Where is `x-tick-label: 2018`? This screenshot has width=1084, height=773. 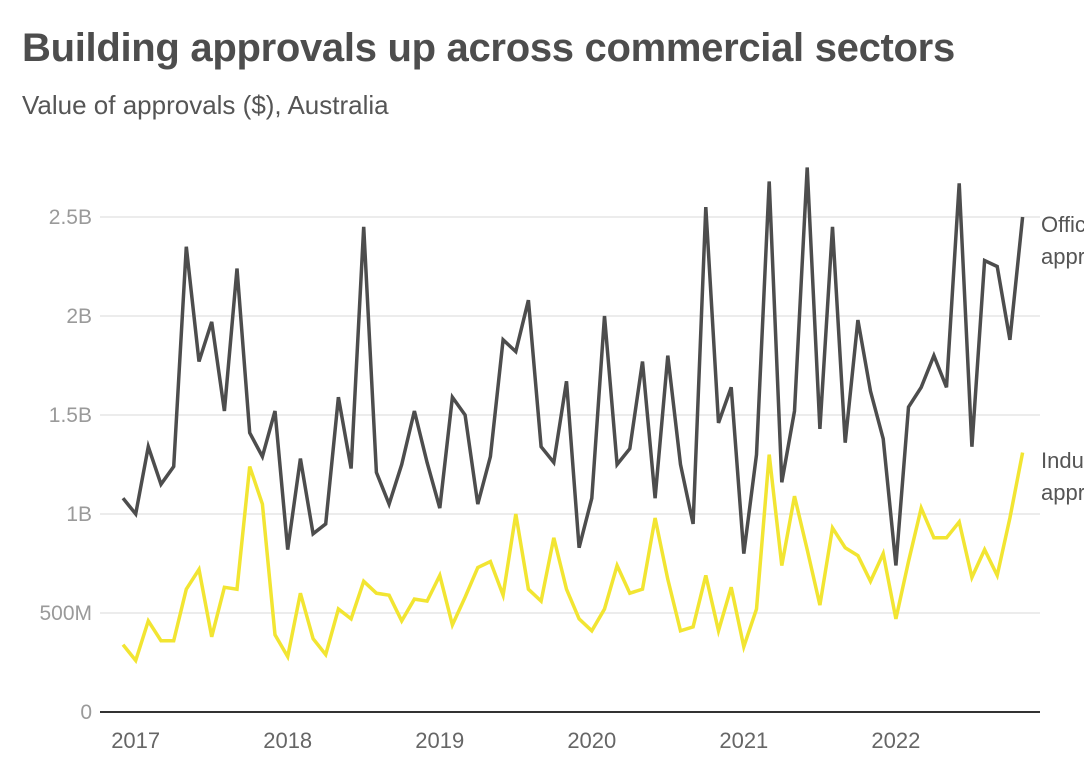
x-tick-label: 2018 is located at coordinates (287, 740).